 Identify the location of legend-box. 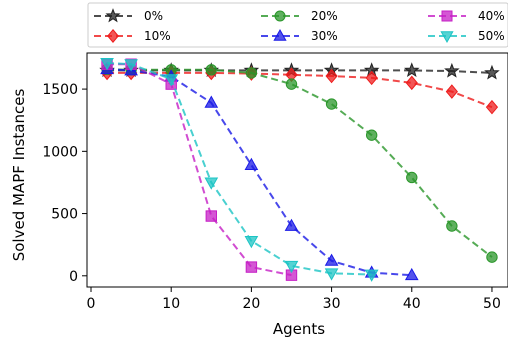
(297, 25).